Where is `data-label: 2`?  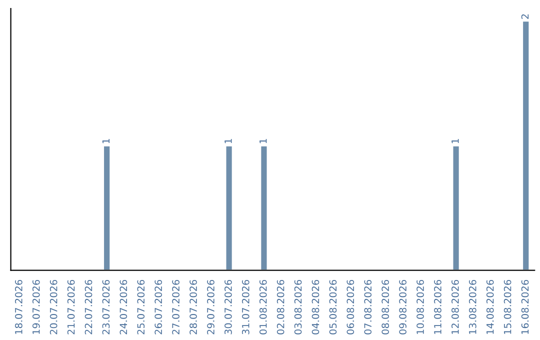
data-label: 2 is located at coordinates (525, 16).